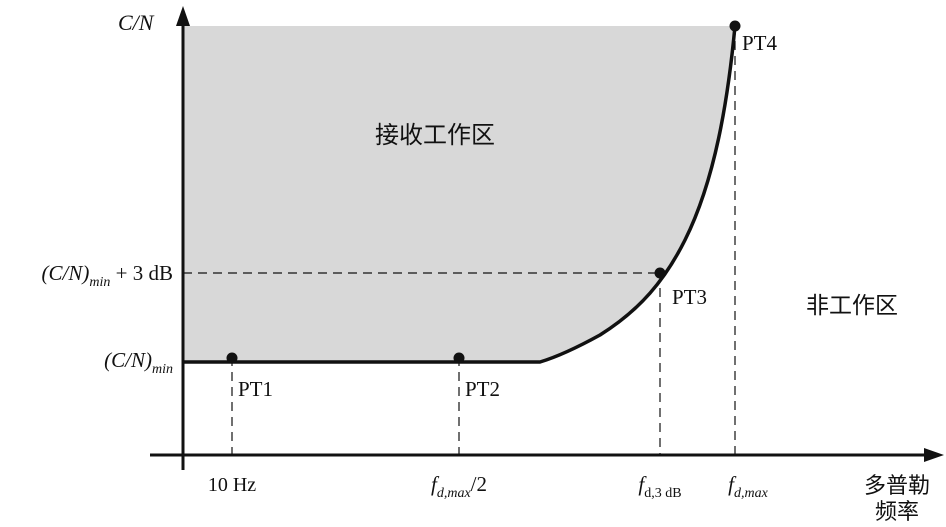 The height and width of the screenshot is (527, 946). What do you see at coordinates (934, 455) in the screenshot?
I see `x-axis-arrow` at bounding box center [934, 455].